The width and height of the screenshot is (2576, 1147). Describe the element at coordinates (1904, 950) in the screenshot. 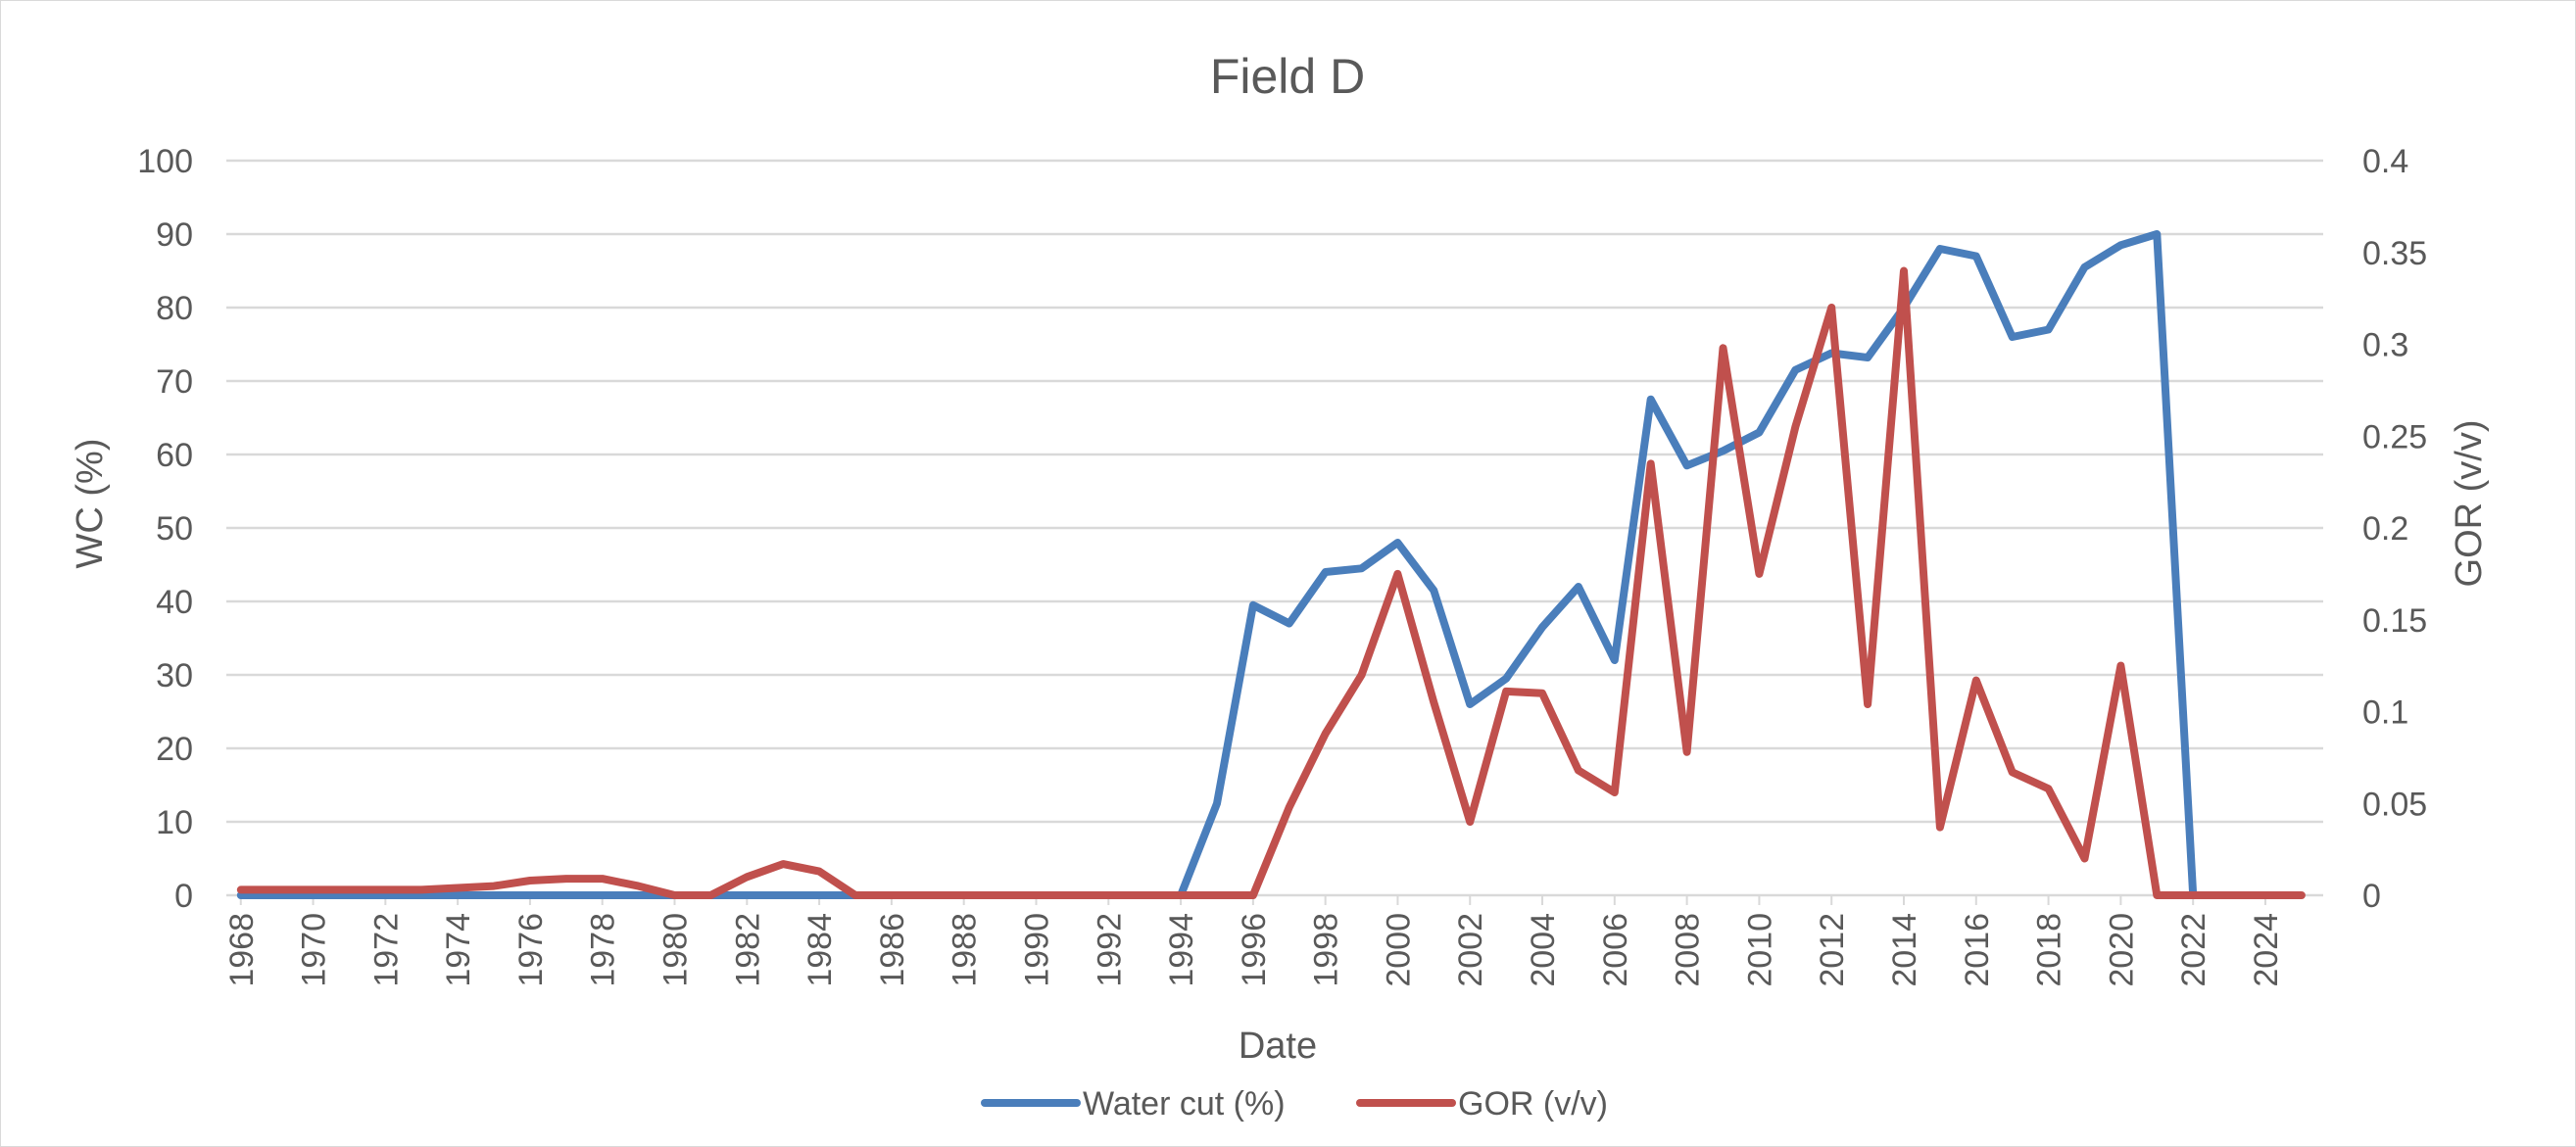

I see `x-tick-label: 2014` at that location.